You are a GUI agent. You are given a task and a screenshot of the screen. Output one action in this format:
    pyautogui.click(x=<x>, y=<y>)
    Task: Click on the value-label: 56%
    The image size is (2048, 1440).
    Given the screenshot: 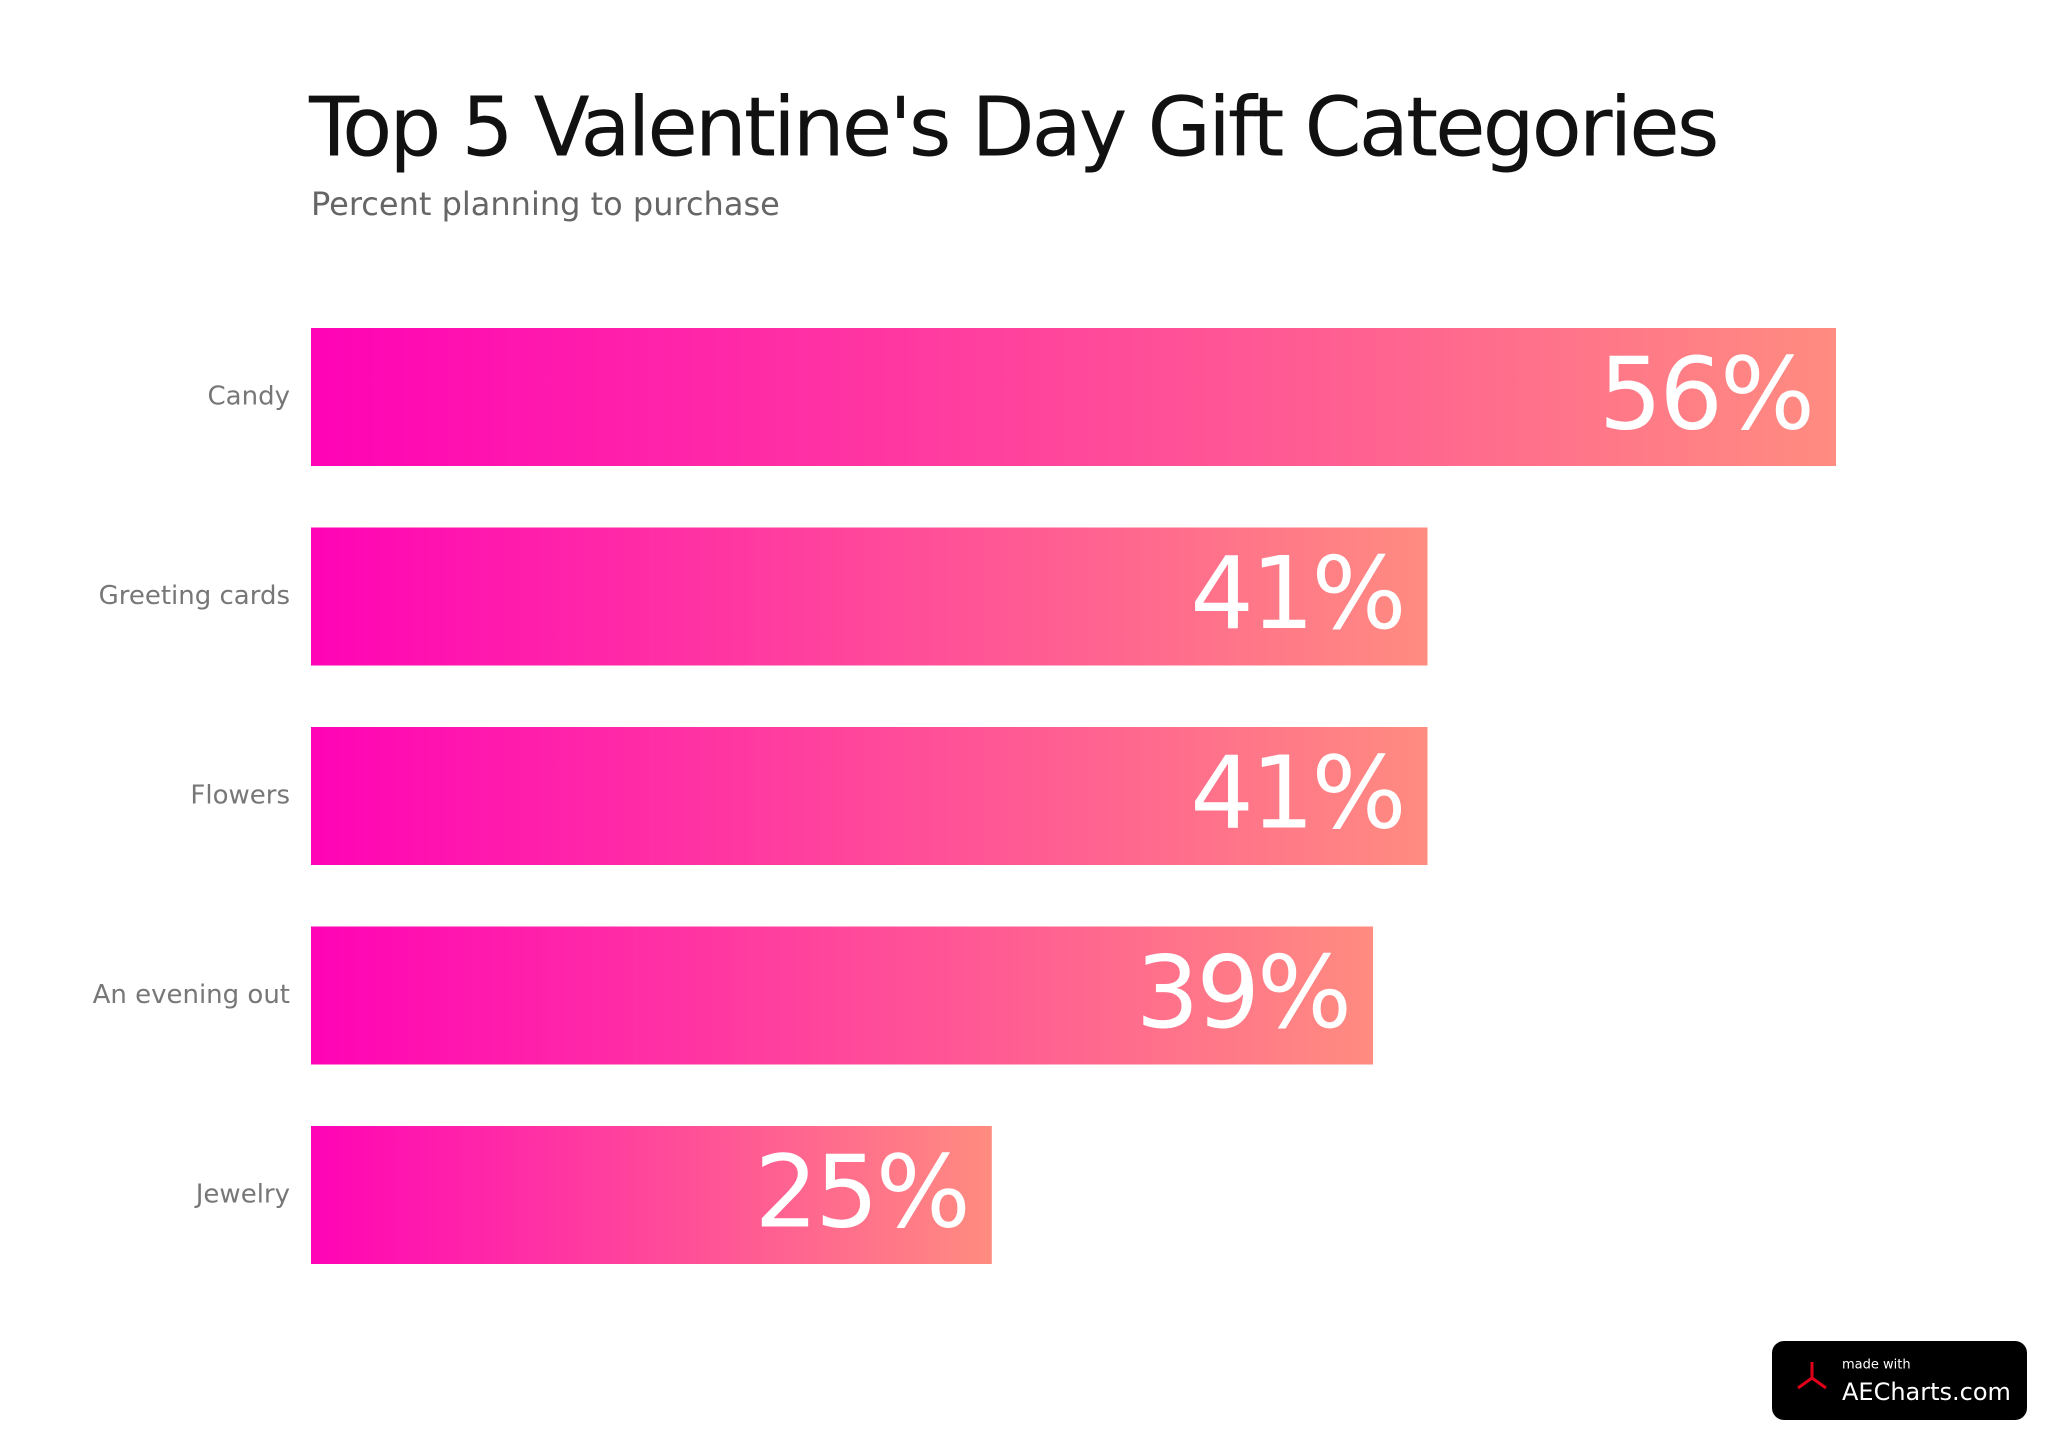 What is the action you would take?
    pyautogui.click(x=1705, y=393)
    